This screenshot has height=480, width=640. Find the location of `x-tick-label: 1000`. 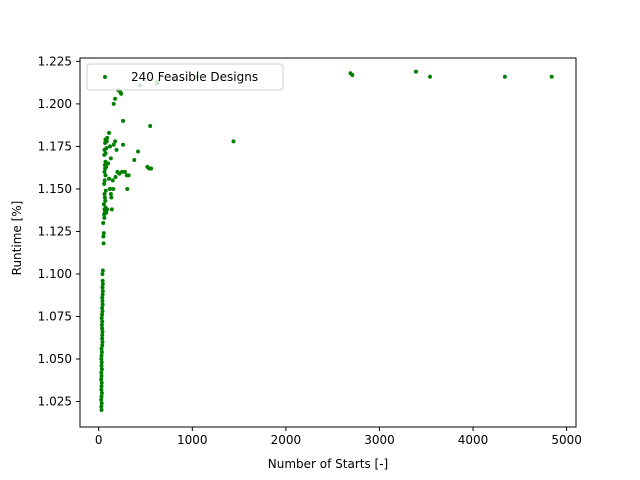

x-tick-label: 1000 is located at coordinates (192, 440).